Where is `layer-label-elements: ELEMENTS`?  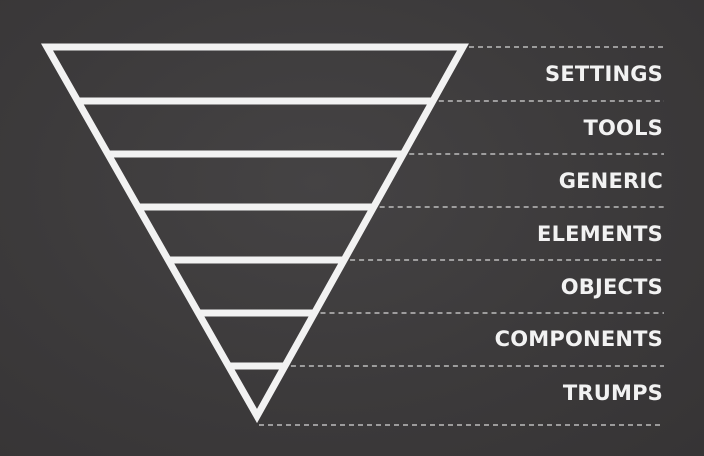 layer-label-elements: ELEMENTS is located at coordinates (600, 234).